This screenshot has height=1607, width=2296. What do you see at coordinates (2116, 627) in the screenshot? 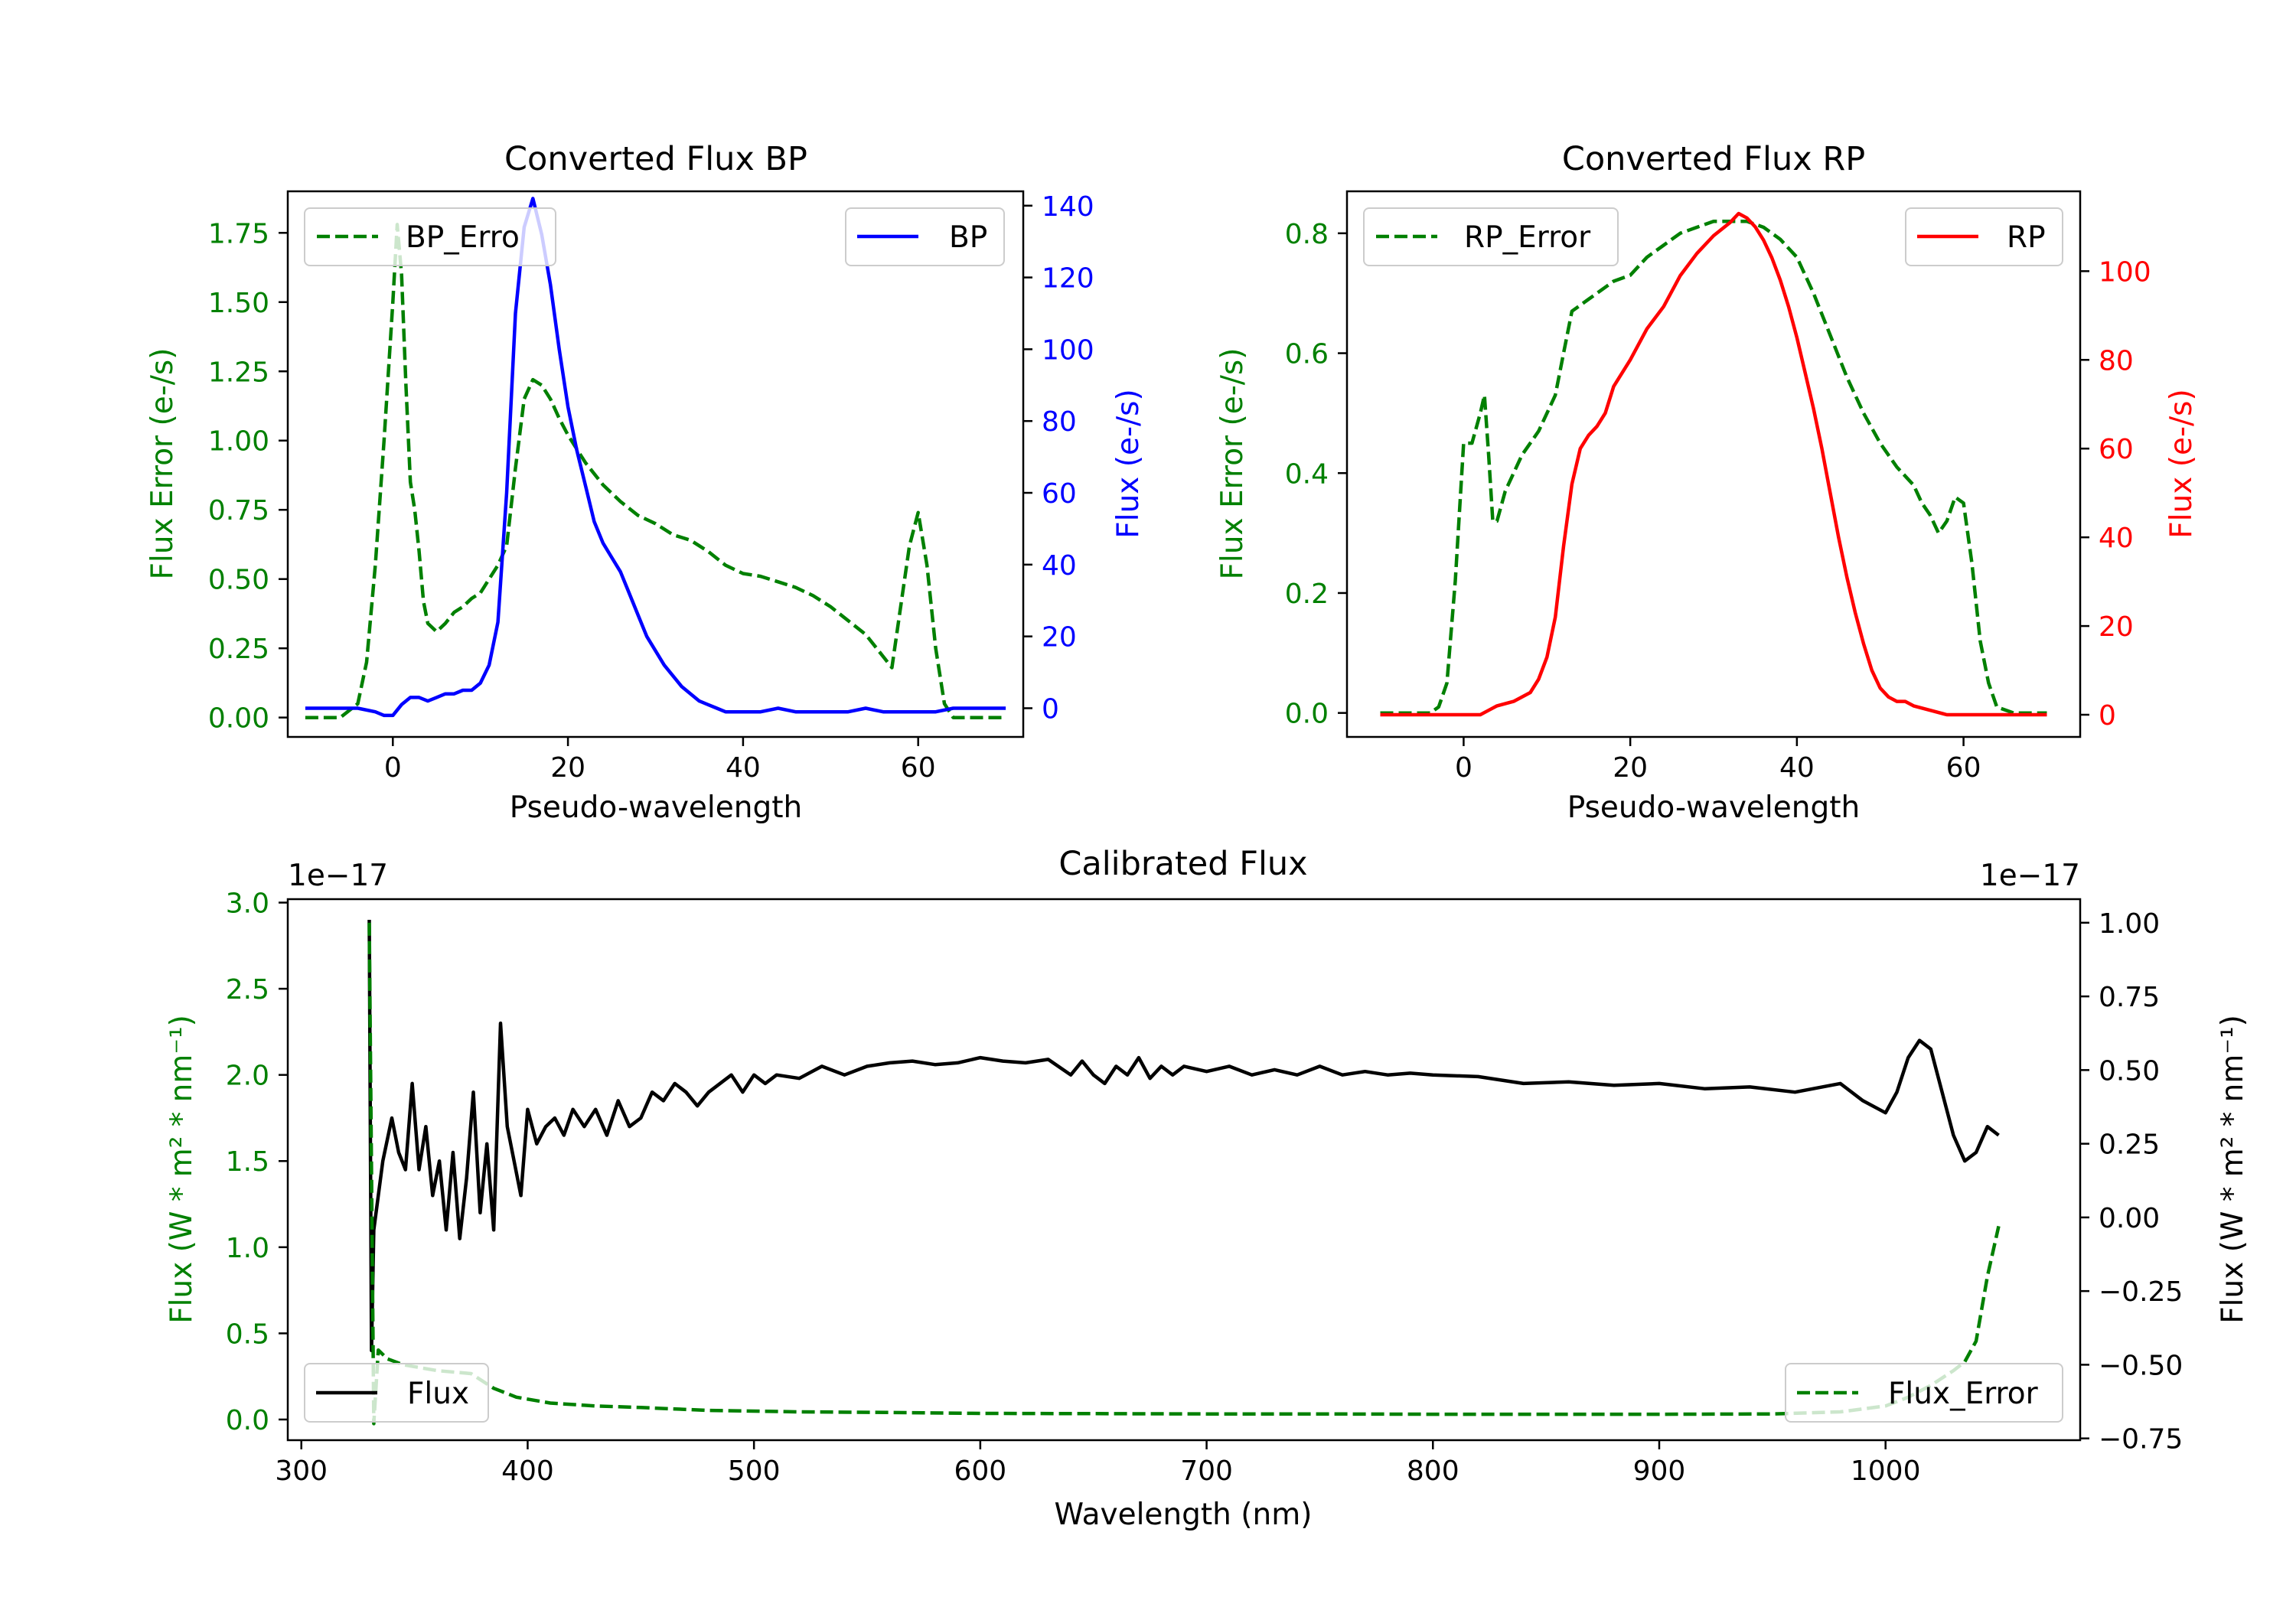
I see `rp-right-y-tick-label: 20` at bounding box center [2116, 627].